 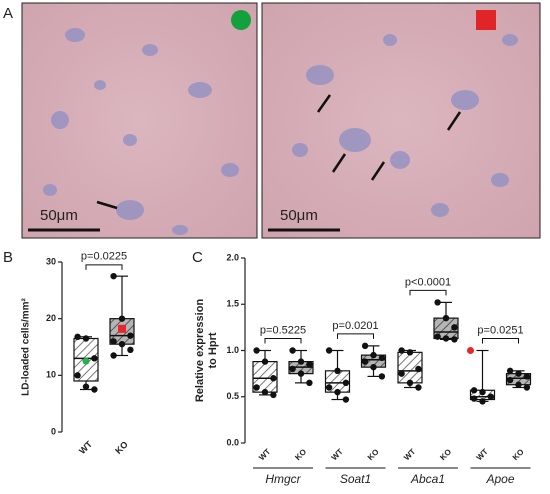 What do you see at coordinates (51, 261) in the screenshot?
I see `y-tick-label: 30` at bounding box center [51, 261].